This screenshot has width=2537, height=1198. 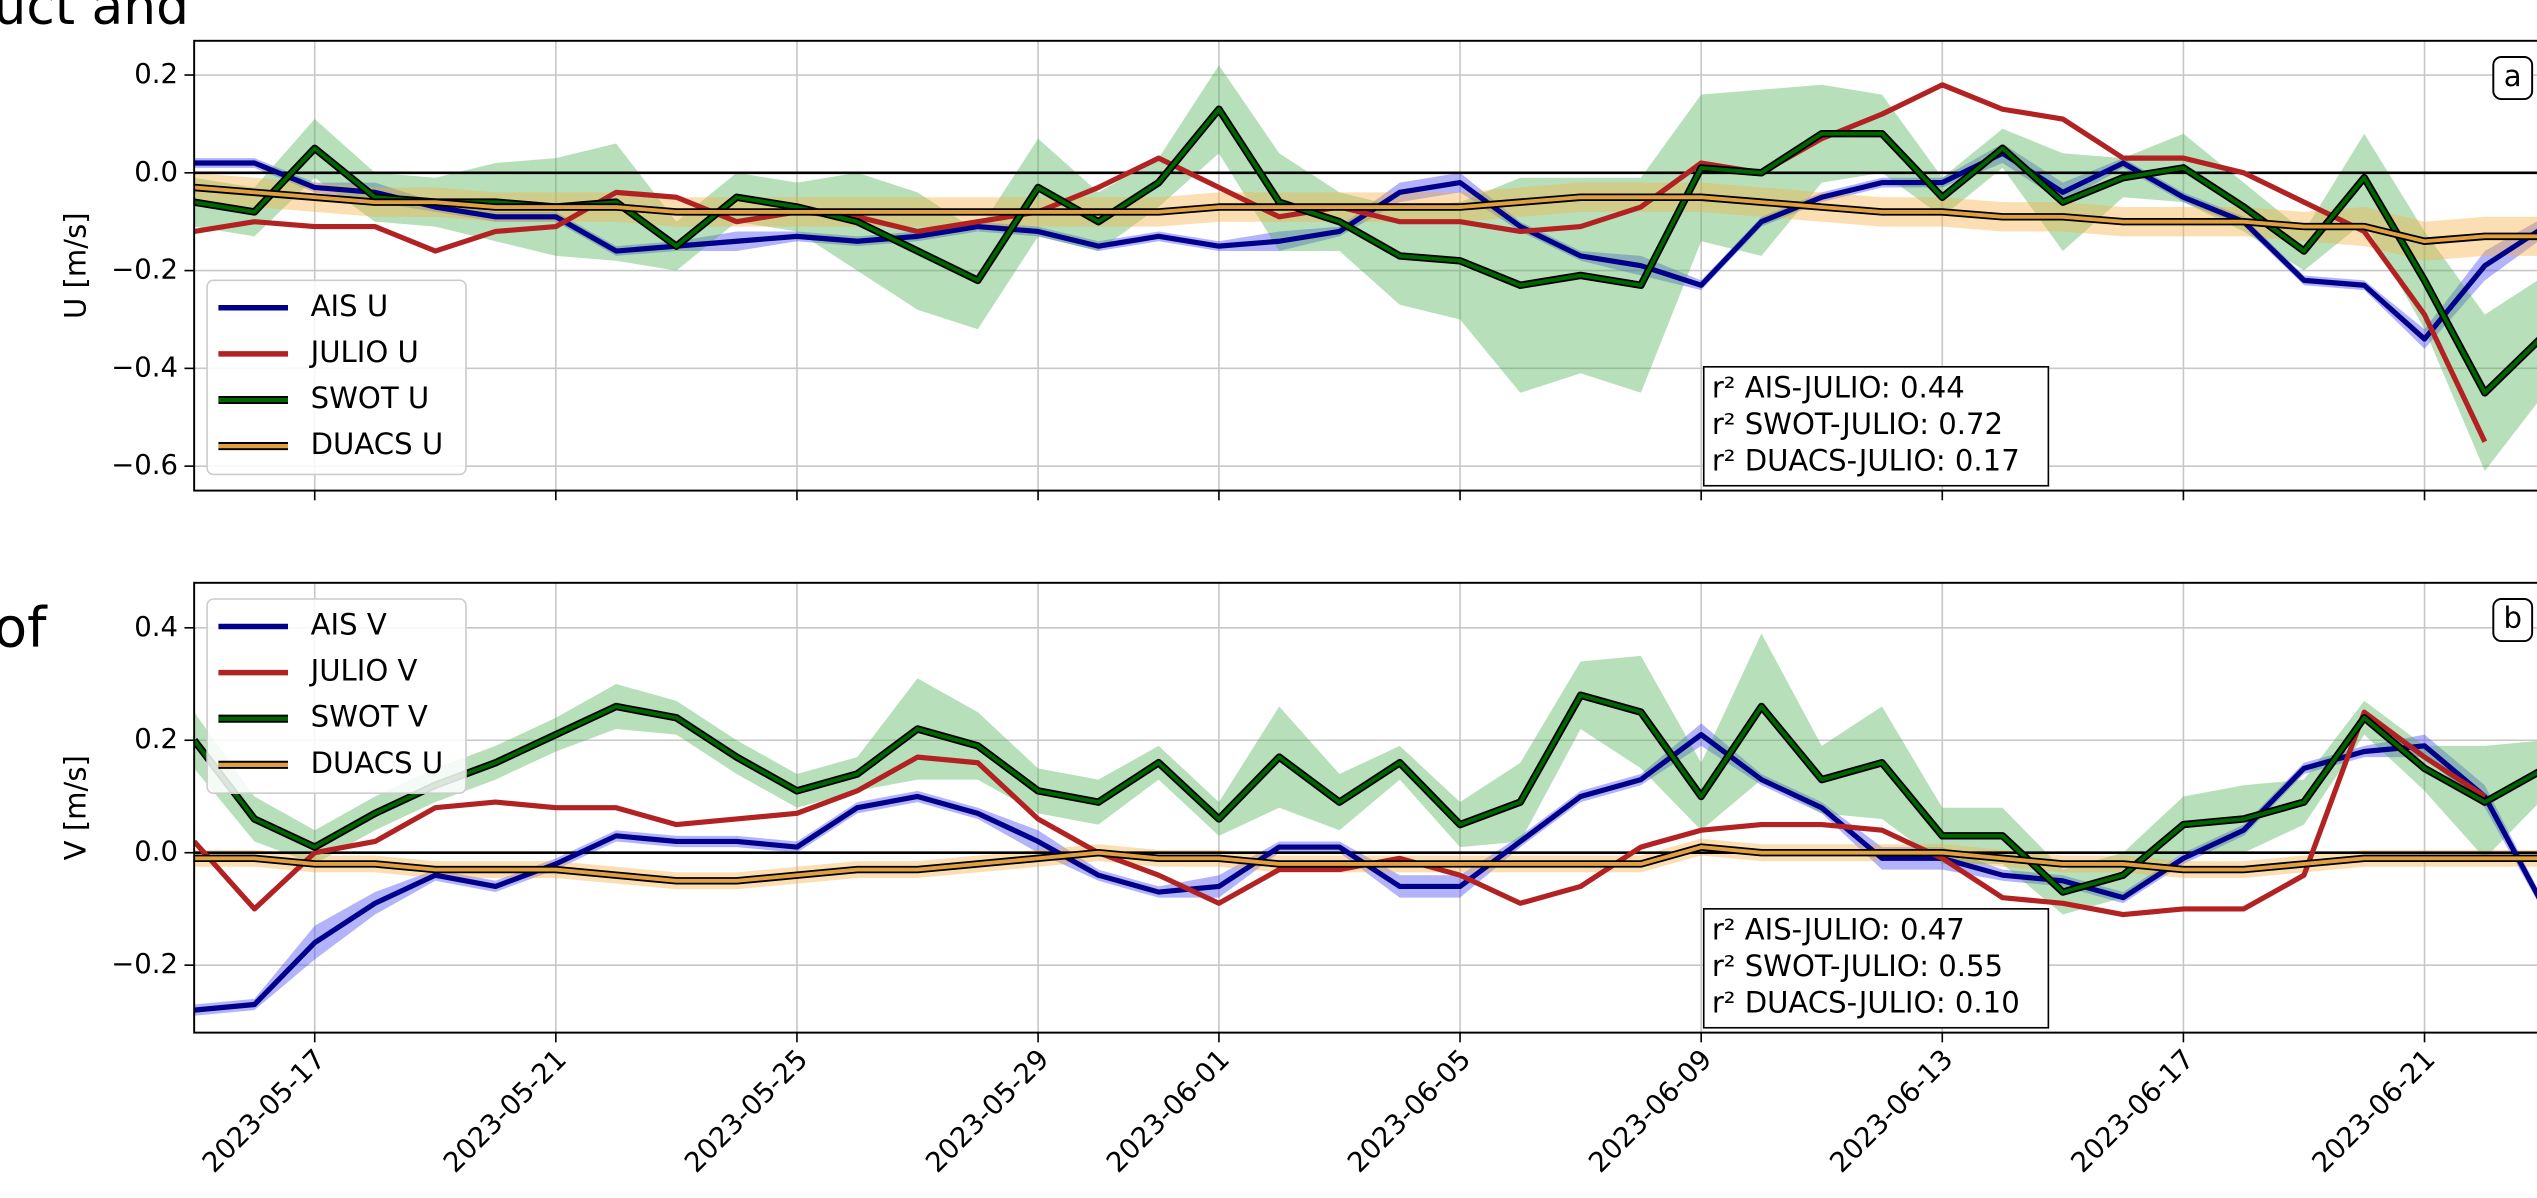 What do you see at coordinates (76, 807) in the screenshot?
I see `y-axis-label: V [m/s]` at bounding box center [76, 807].